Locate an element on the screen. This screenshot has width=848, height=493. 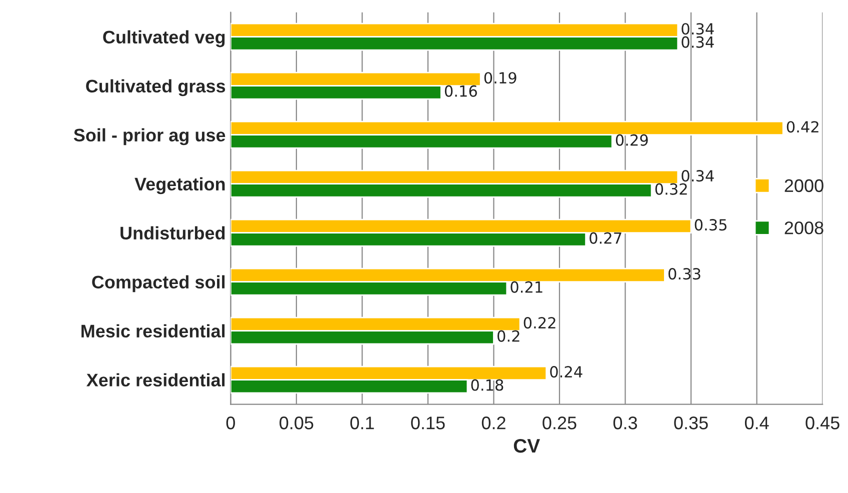
data-label: 0.19 is located at coordinates (500, 78).